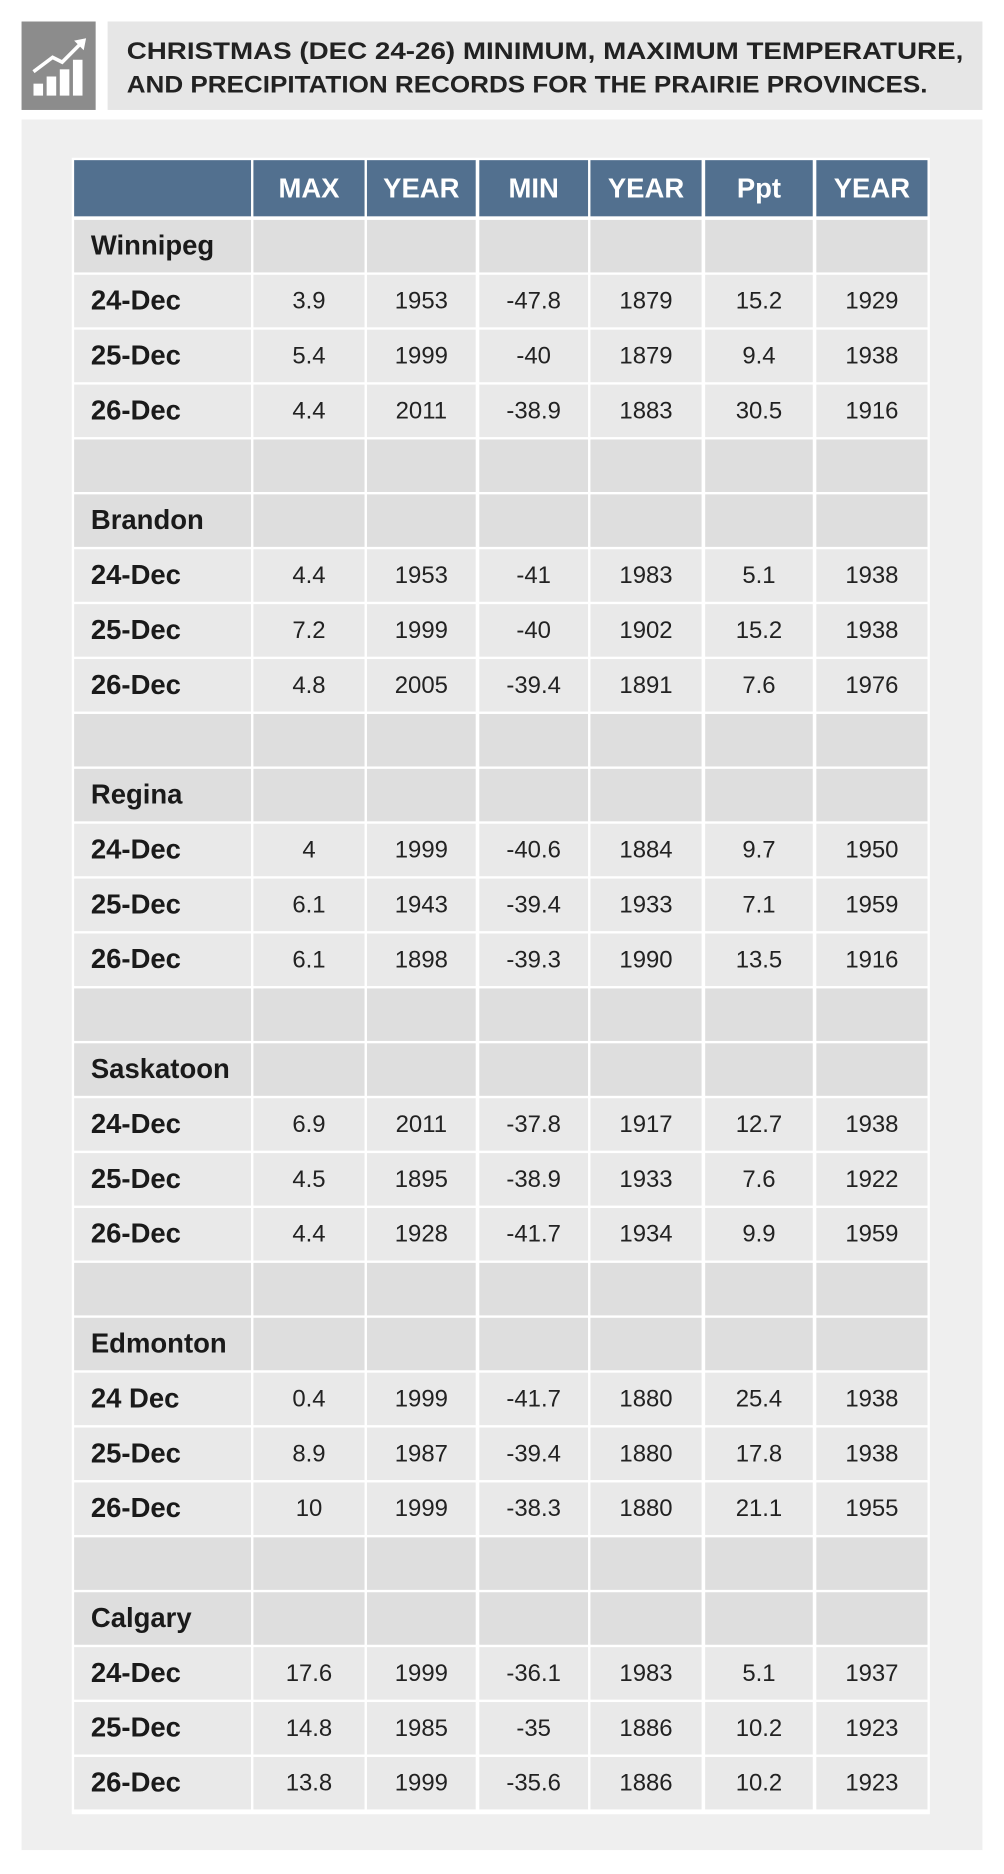 Image resolution: width=1004 pixels, height=1874 pixels. I want to click on cell-value: 10, so click(309, 1508).